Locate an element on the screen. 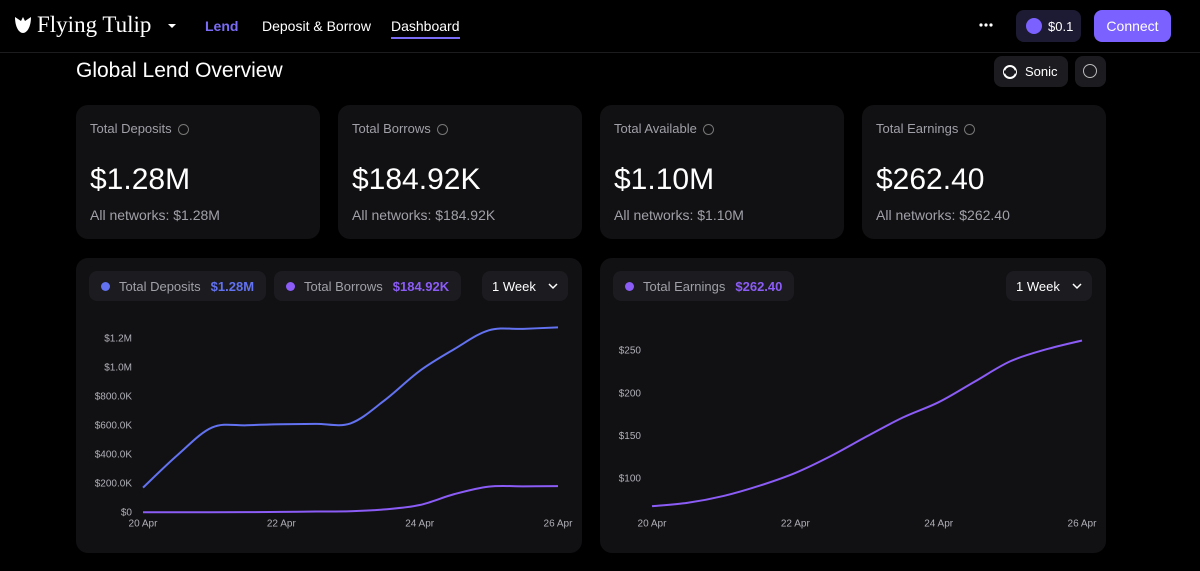  legend-value: $184.92K is located at coordinates (421, 286).